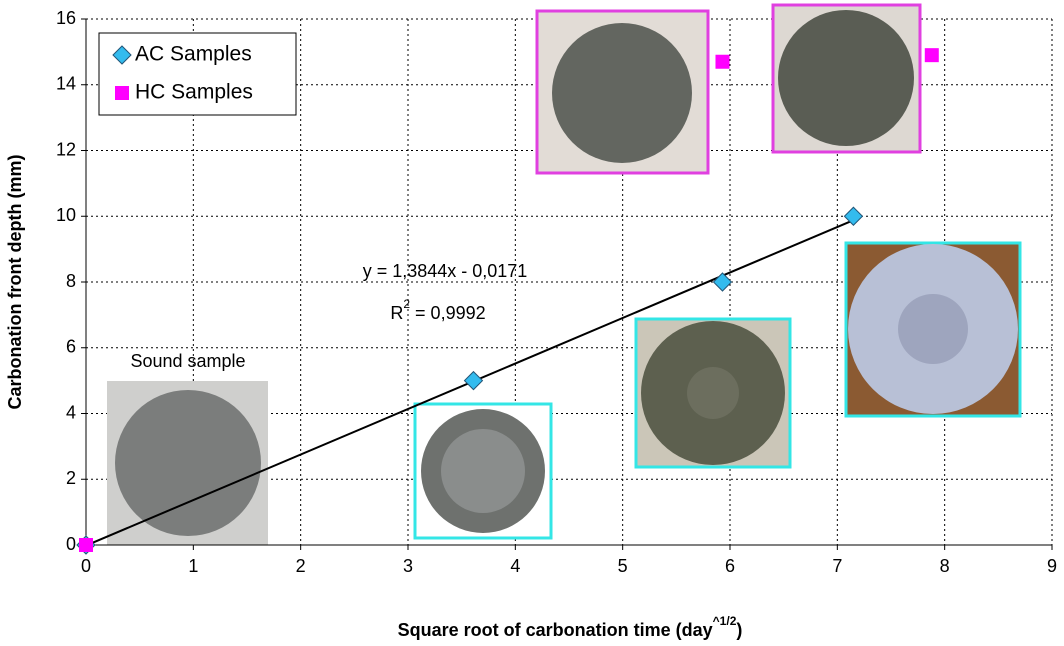 Image resolution: width=1064 pixels, height=646 pixels. What do you see at coordinates (739, 630) in the screenshot?
I see `x-label-end: )` at bounding box center [739, 630].